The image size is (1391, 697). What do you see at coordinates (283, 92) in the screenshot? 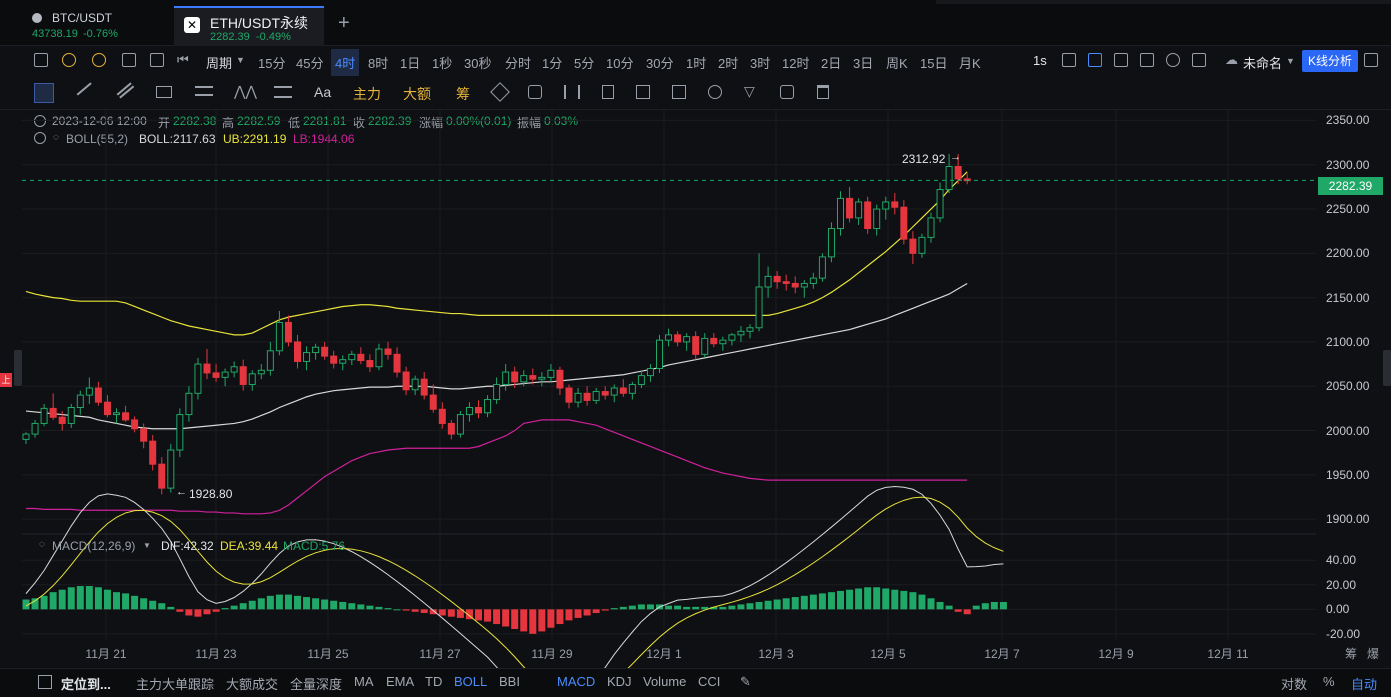
I see `measure-icon` at bounding box center [283, 92].